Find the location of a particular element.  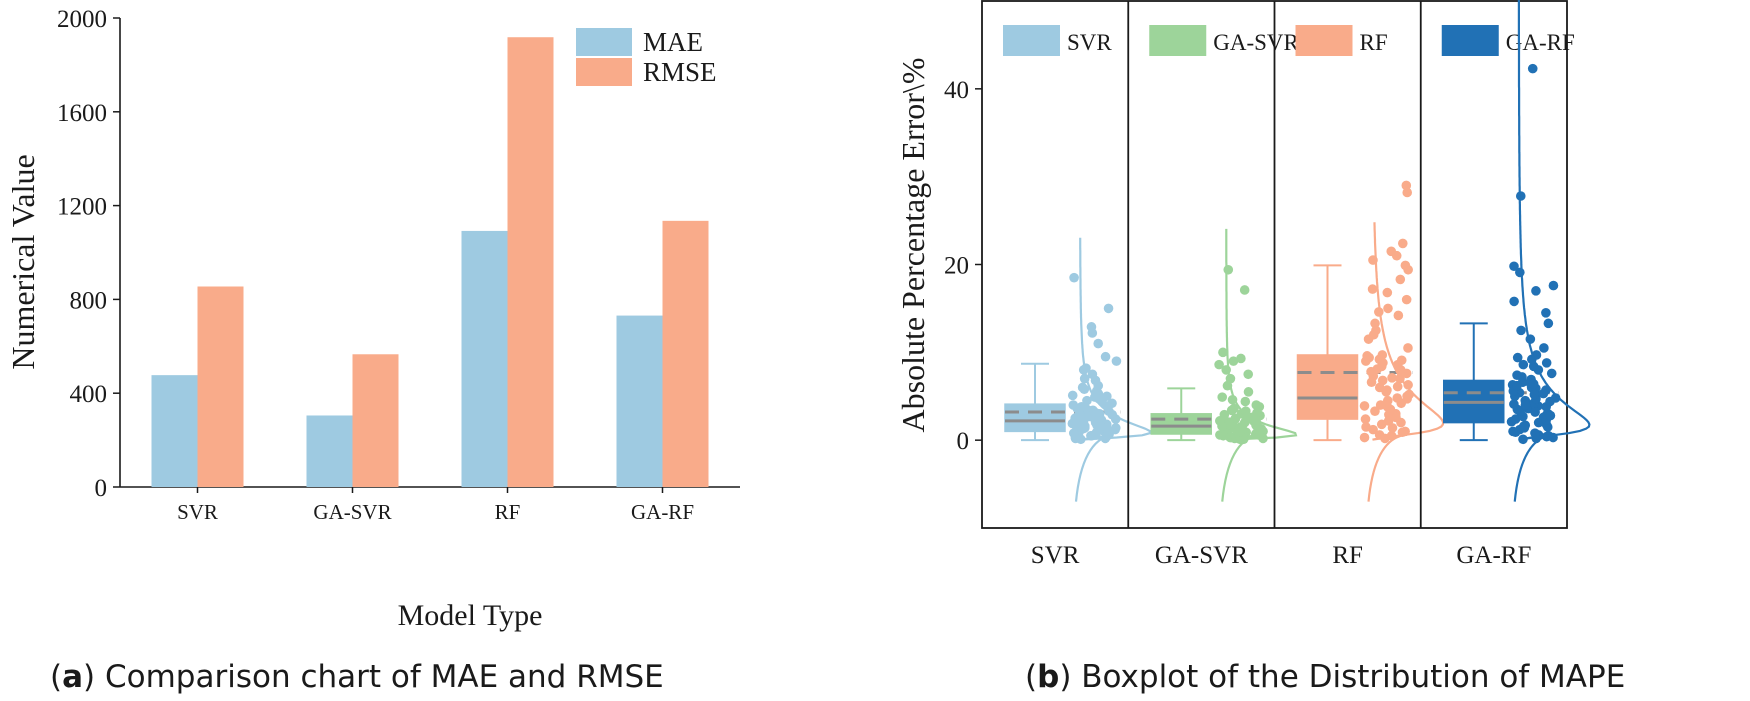

legend-label-ga-svr: GA-SVR is located at coordinates (1256, 42).